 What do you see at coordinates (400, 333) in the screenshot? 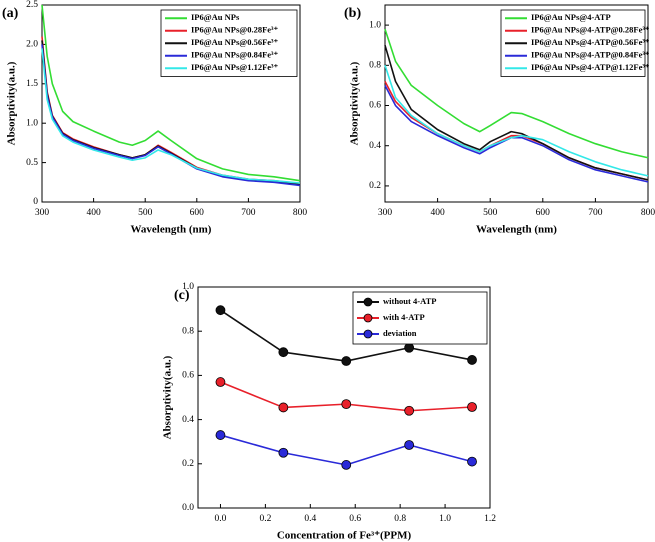
I see `legend-label: deviation` at bounding box center [400, 333].